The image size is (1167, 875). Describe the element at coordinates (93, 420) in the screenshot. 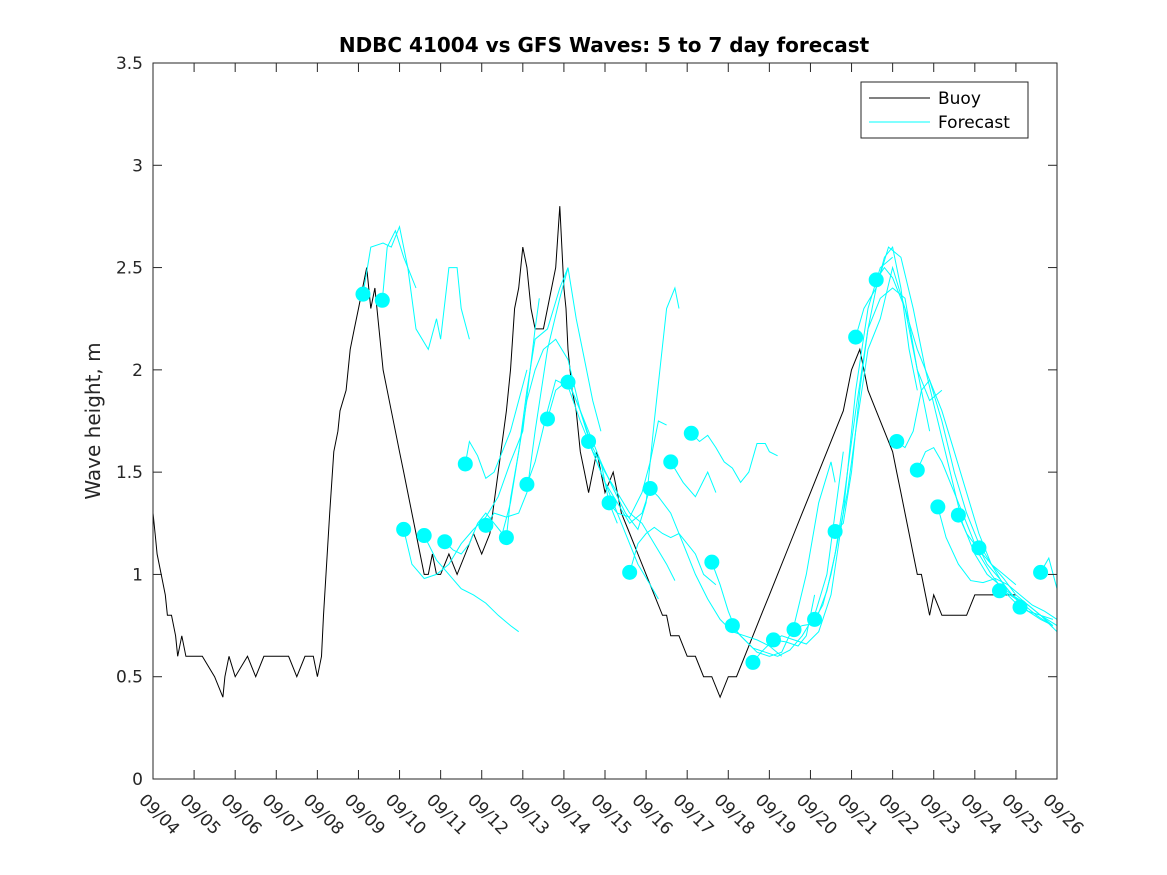

I see `y-axis-label: Wave height, m` at that location.